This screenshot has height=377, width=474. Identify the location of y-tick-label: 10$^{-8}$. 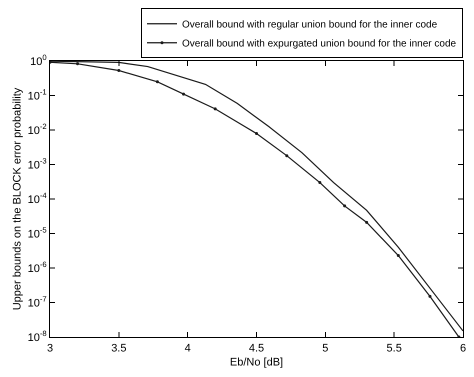
(37, 336).